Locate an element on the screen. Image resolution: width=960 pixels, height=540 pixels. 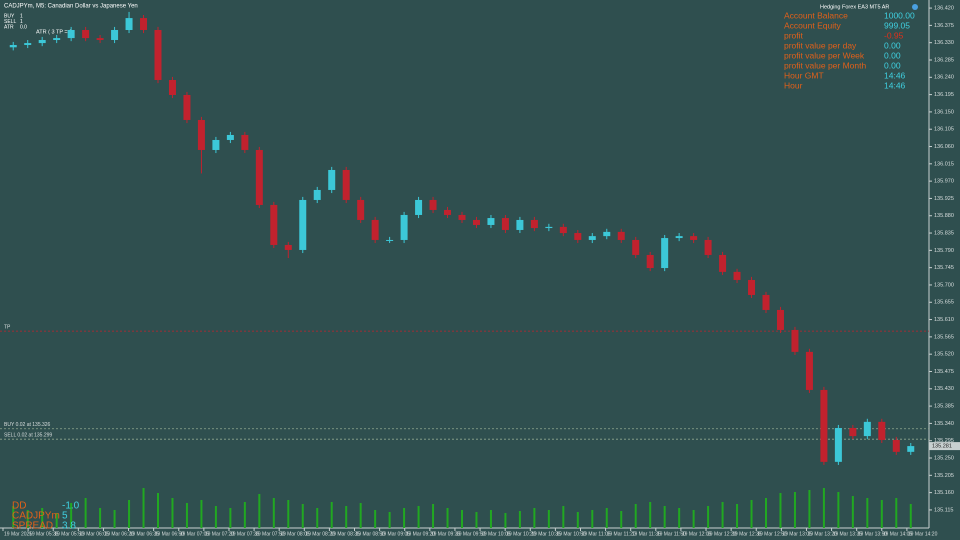
x-tick-label: 19 Mar 13:50 is located at coordinates (873, 534).